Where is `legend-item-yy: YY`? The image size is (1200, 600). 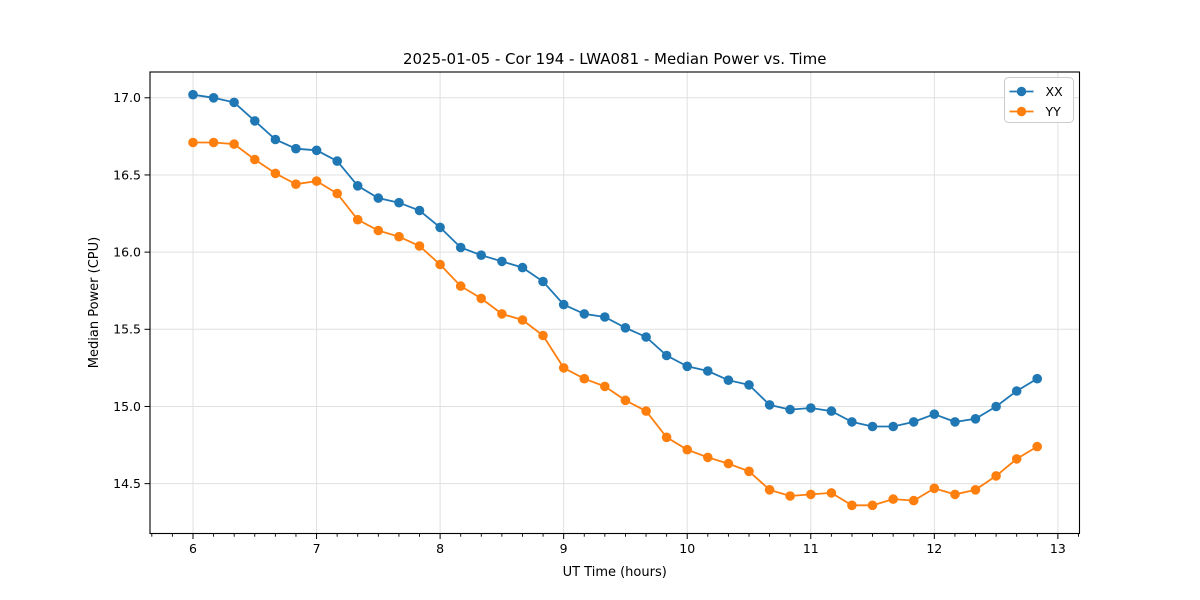 legend-item-yy: YY is located at coordinates (1035, 111).